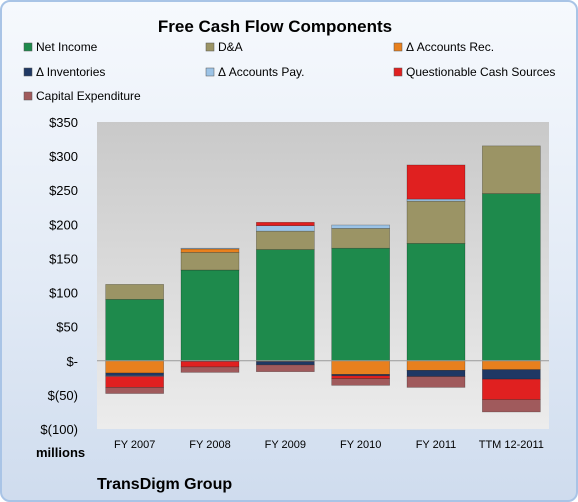  Describe the element at coordinates (436, 373) in the screenshot. I see `bar-delta-inventories-fy-2011` at that location.